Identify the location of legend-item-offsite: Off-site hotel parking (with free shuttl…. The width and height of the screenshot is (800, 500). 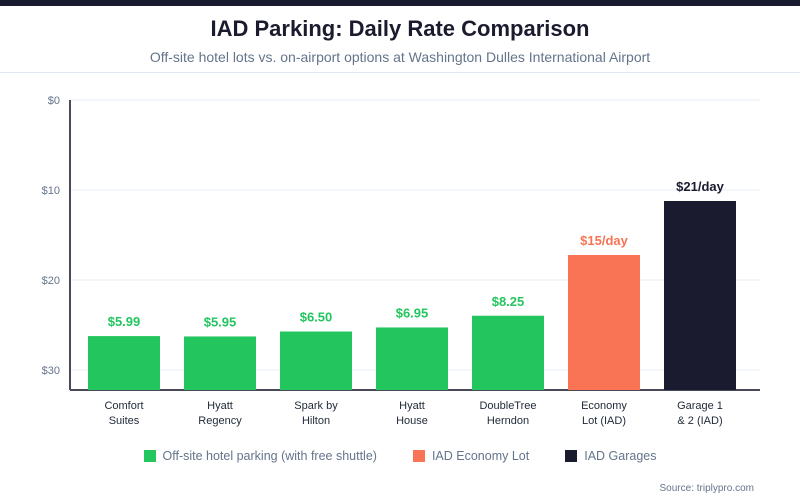
(260, 456).